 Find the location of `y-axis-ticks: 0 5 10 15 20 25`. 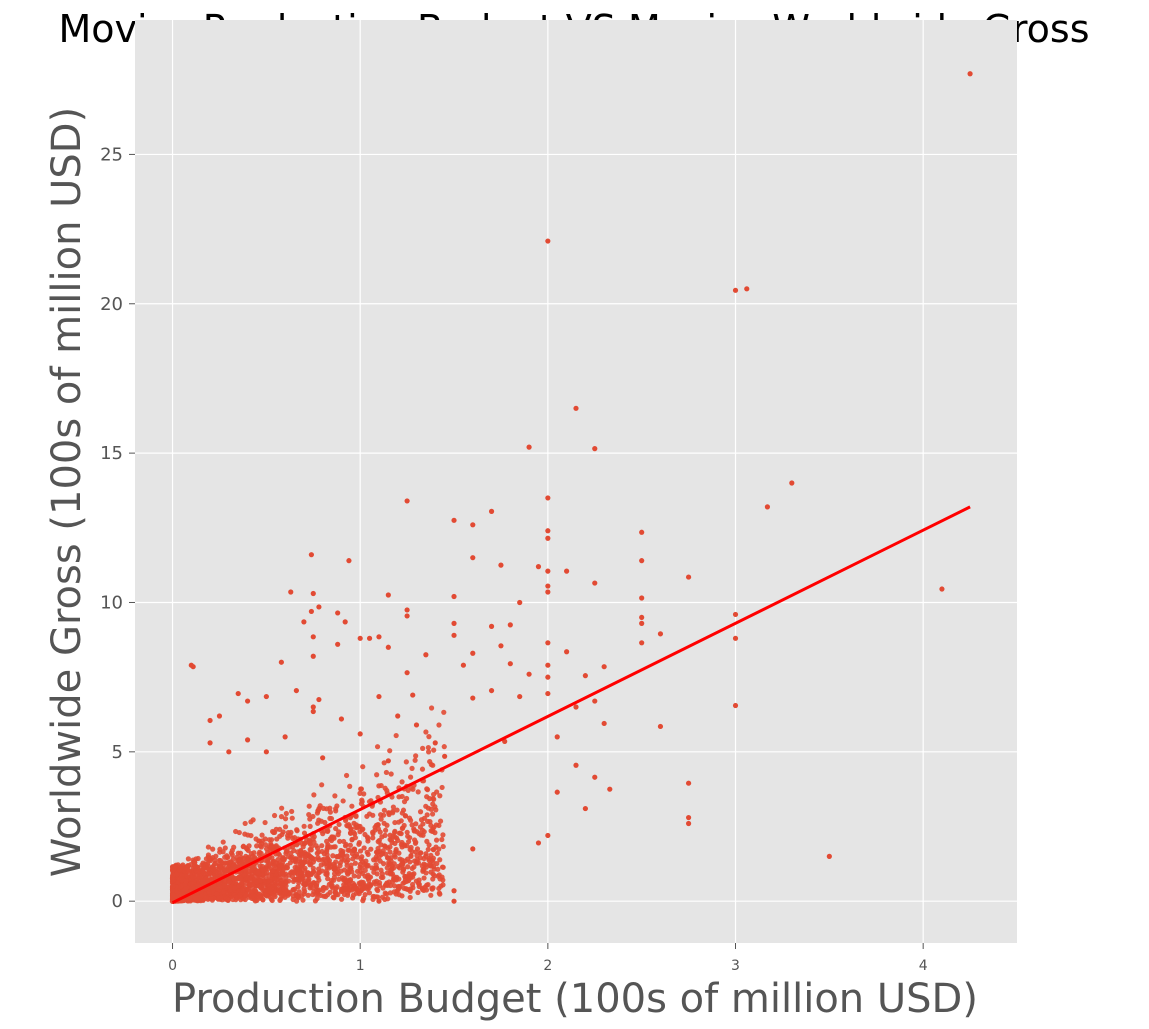

y-axis-ticks: 0 5 10 15 20 25 is located at coordinates (117, 528).